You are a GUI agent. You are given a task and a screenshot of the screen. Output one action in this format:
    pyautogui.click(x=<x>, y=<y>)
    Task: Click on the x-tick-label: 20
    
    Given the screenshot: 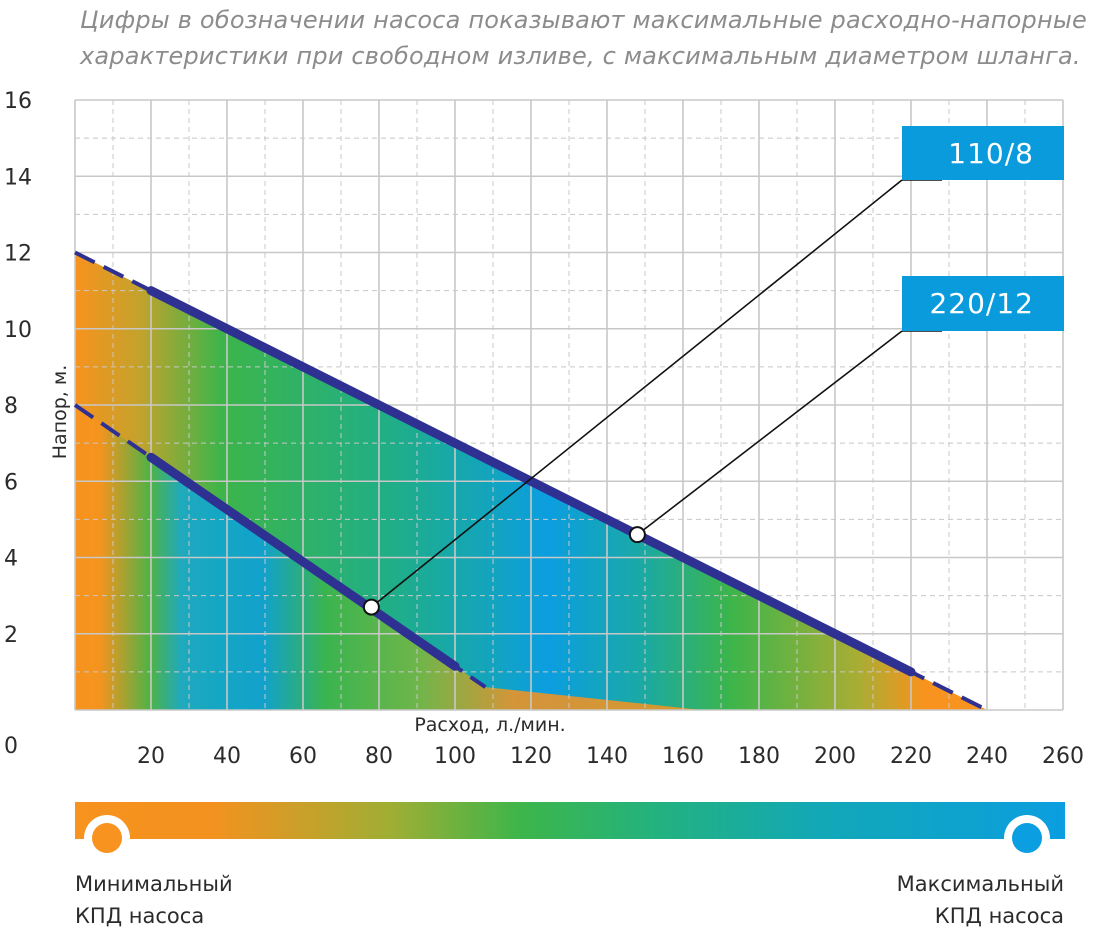 What is the action you would take?
    pyautogui.click(x=151, y=756)
    